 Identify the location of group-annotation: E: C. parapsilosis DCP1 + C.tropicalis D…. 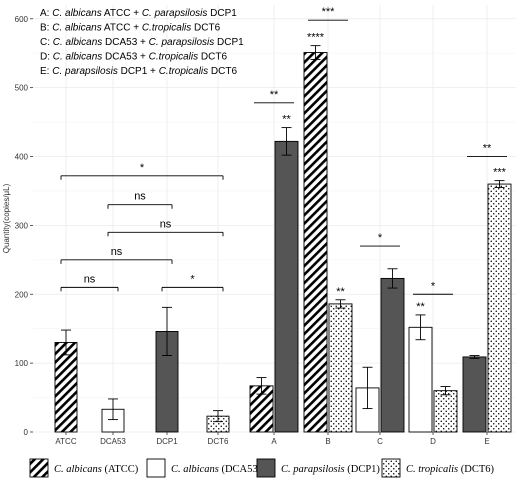
(138, 71).